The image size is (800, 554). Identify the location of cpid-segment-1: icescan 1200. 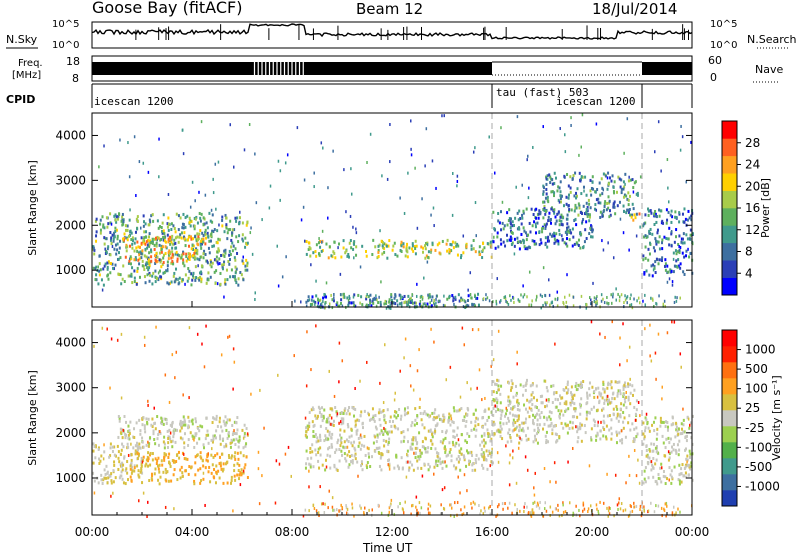
(133, 101).